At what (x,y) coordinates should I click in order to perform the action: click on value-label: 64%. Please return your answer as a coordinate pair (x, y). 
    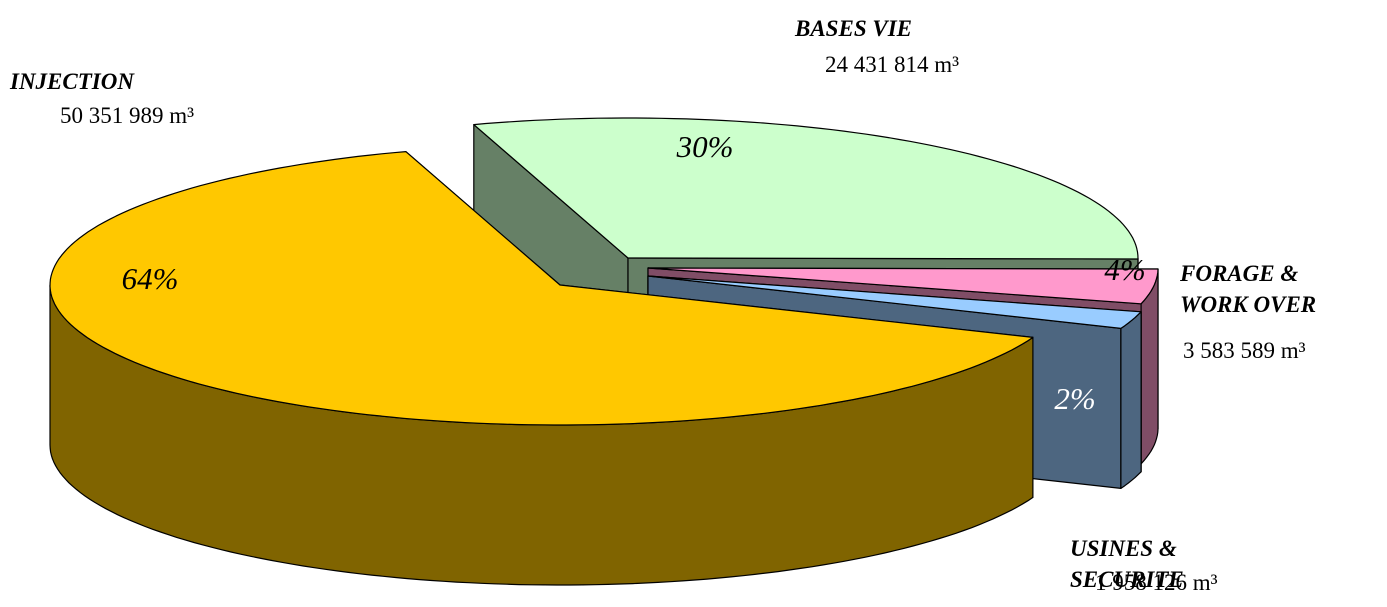
    Looking at the image, I should click on (150, 278).